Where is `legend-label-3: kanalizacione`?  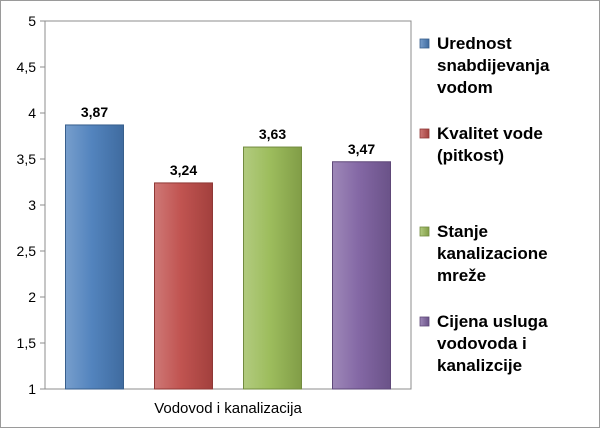
legend-label-3: kanalizacione is located at coordinates (492, 253).